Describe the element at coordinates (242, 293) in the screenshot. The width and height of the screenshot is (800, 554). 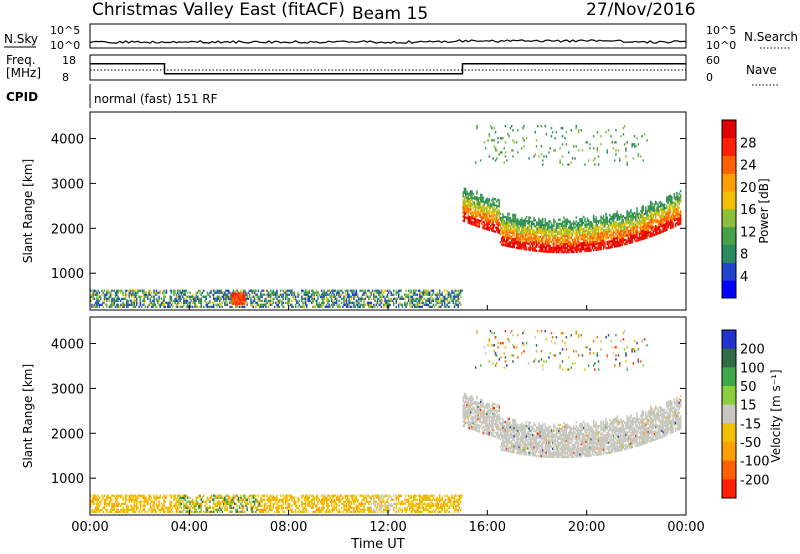
I see `power-peak-cell` at that location.